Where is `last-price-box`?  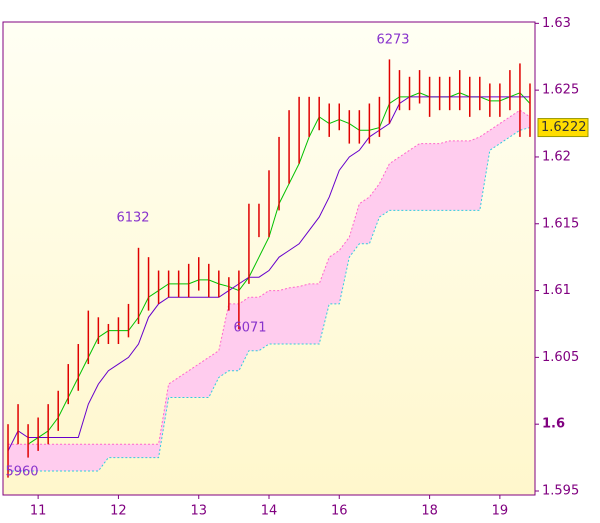
last-price-box is located at coordinates (563, 128).